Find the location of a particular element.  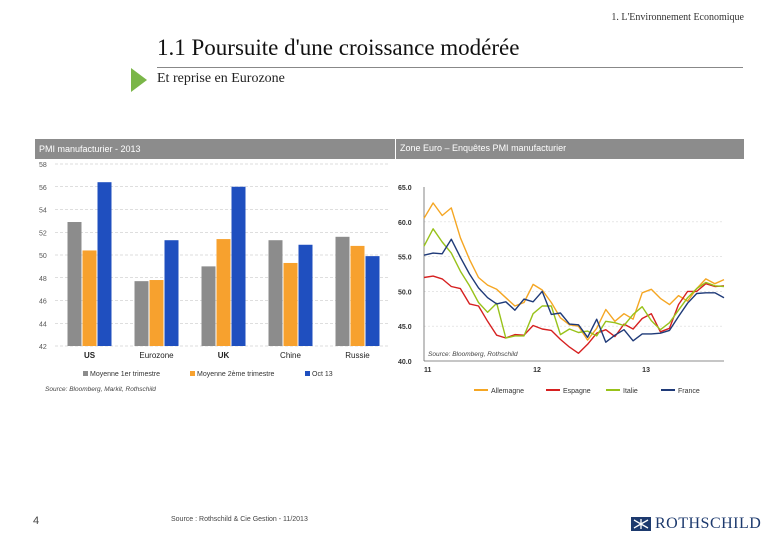

rothschild-logo: ROTHSCHILD is located at coordinates (696, 524).